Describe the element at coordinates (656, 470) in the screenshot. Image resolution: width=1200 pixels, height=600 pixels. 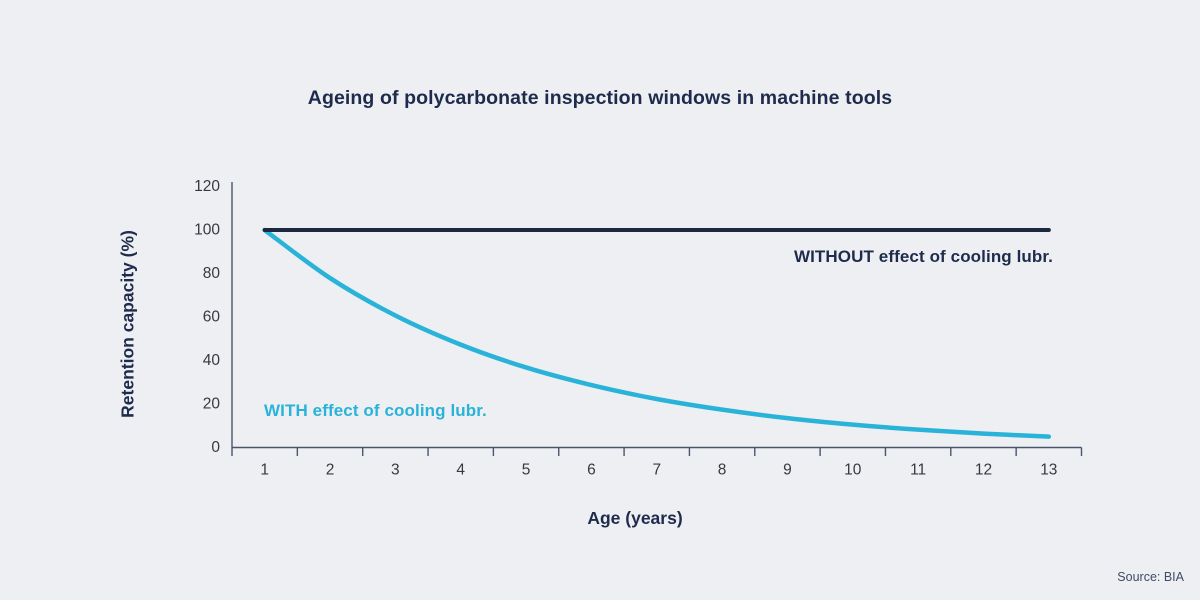
I see `x-tick-label: 7` at that location.